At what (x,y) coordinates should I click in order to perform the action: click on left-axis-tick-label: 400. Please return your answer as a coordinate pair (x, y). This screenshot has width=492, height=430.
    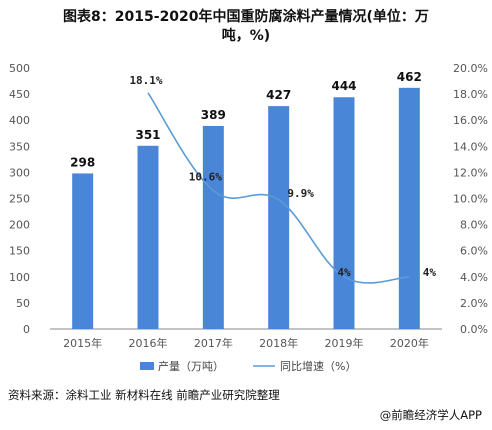
    Looking at the image, I should click on (19, 120).